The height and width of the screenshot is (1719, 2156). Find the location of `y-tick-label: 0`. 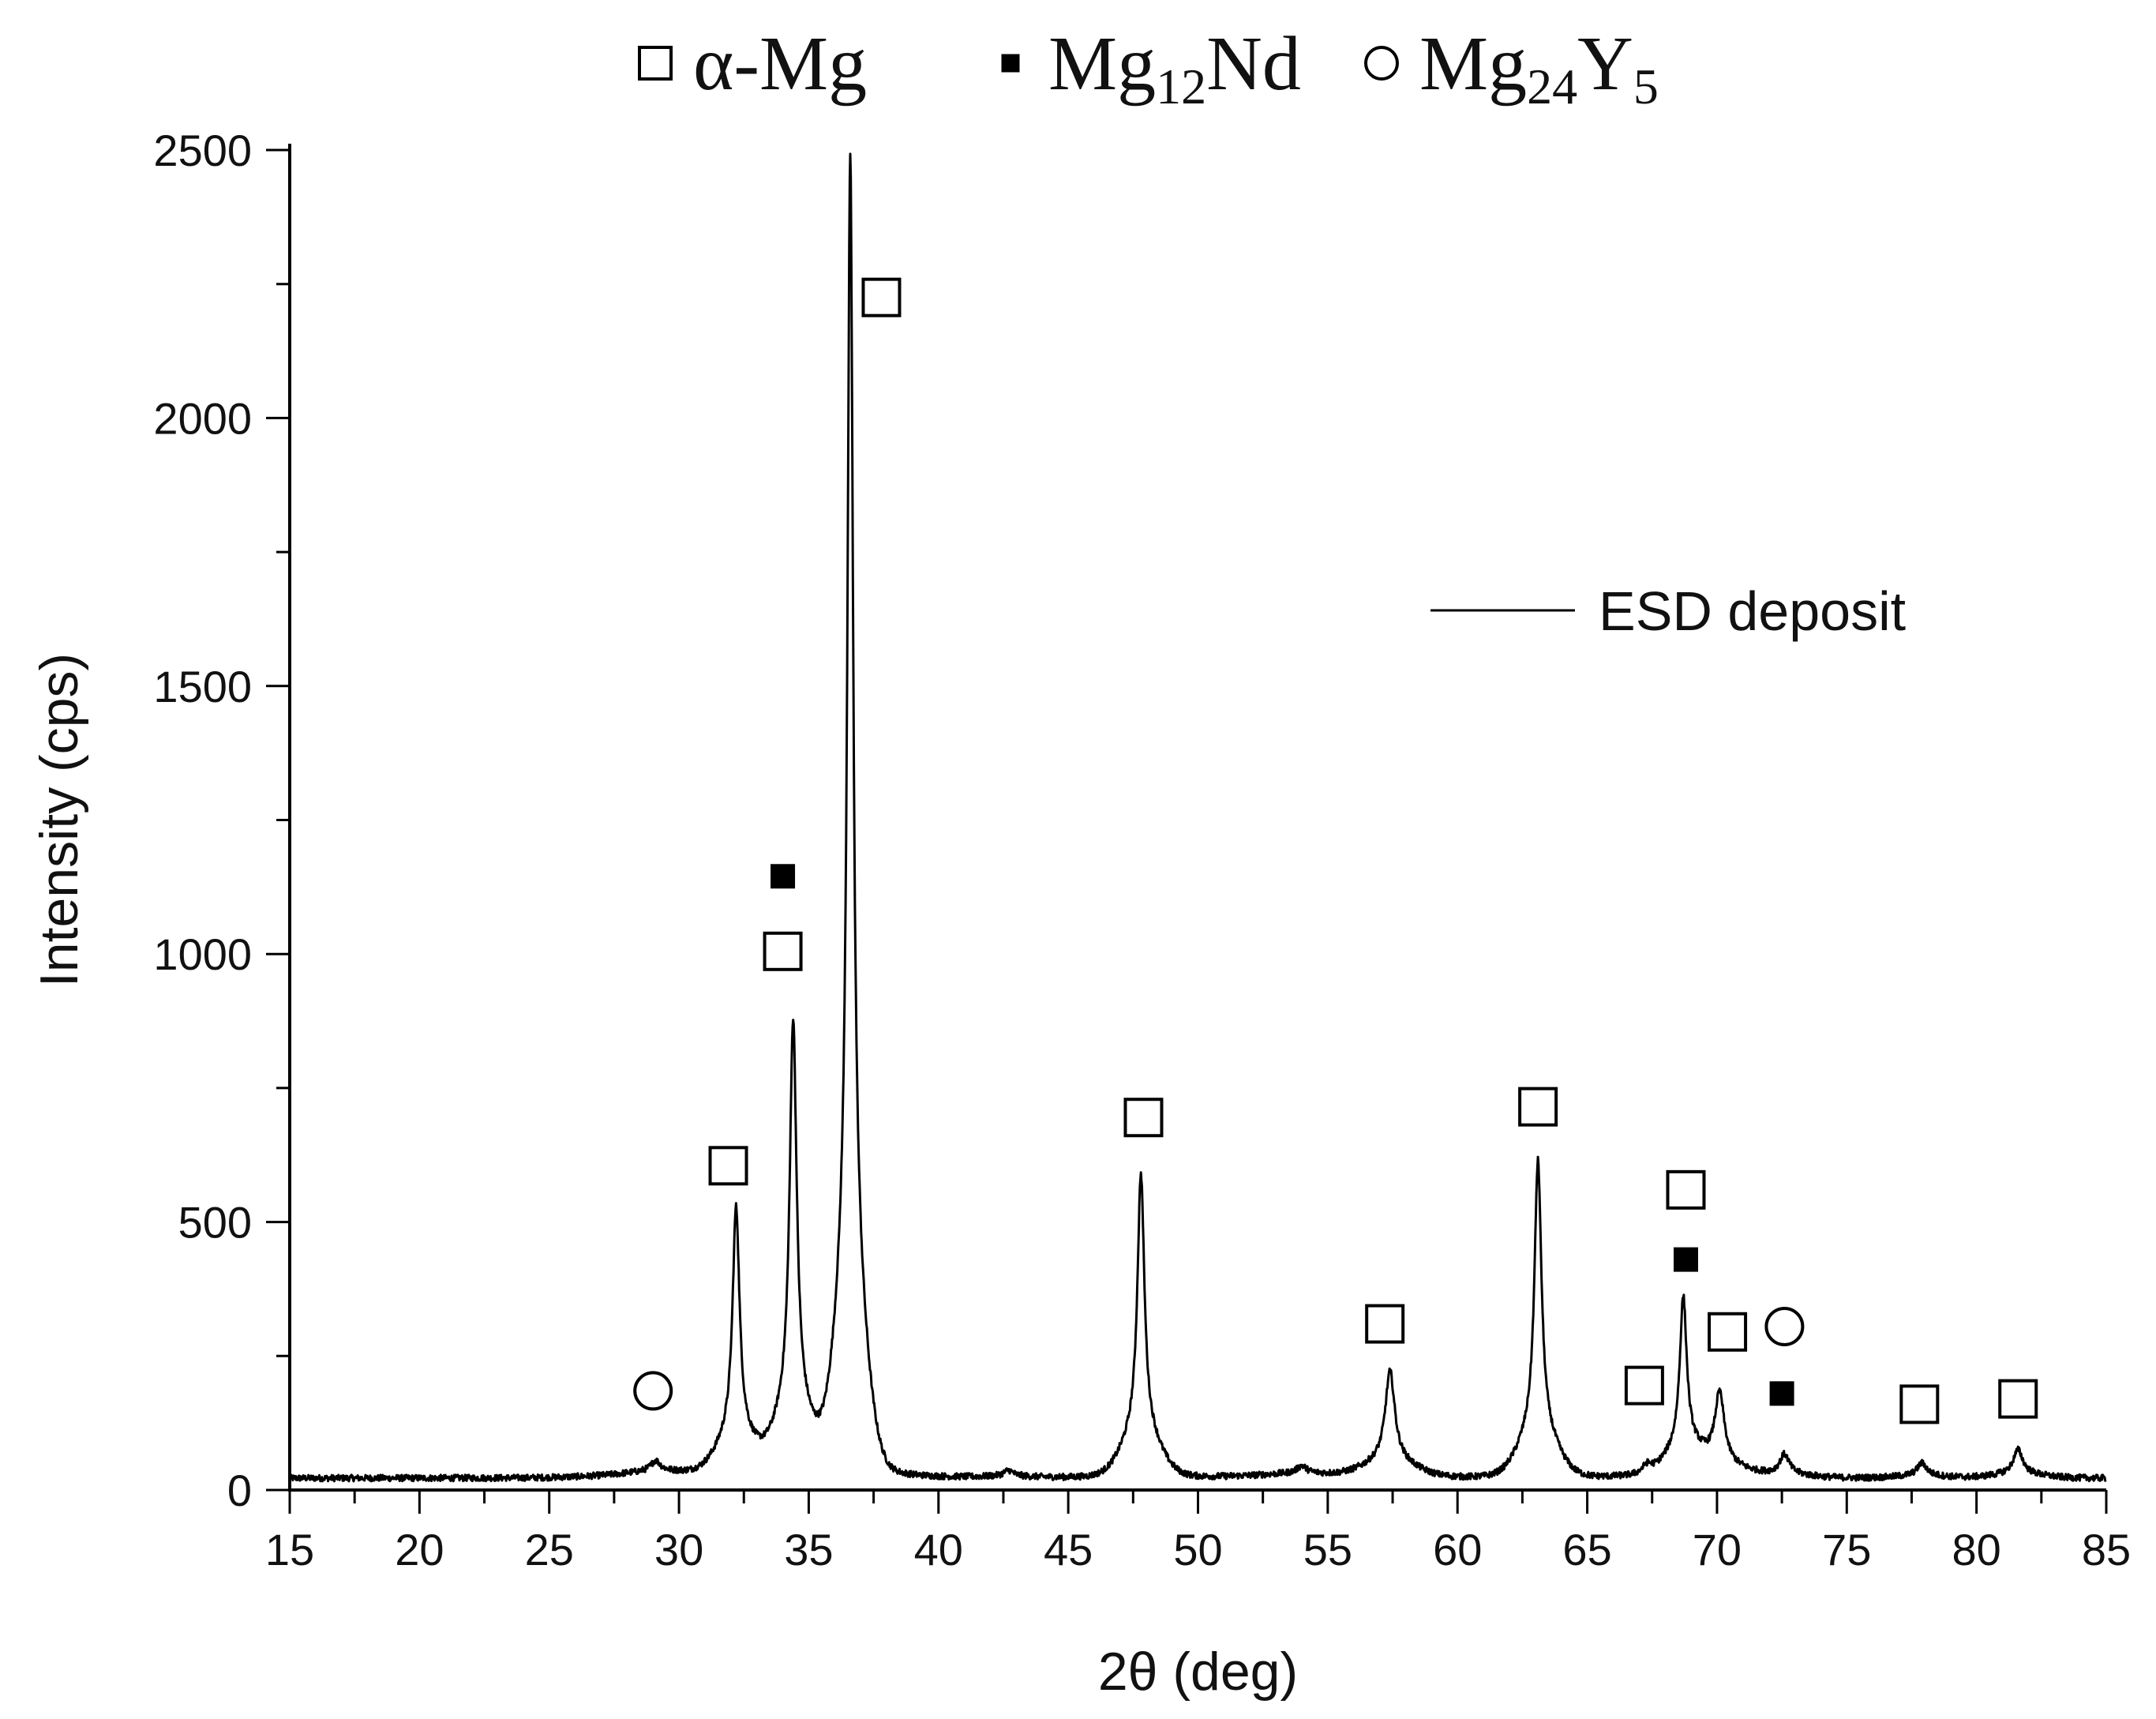

y-tick-label: 0 is located at coordinates (239, 1490).